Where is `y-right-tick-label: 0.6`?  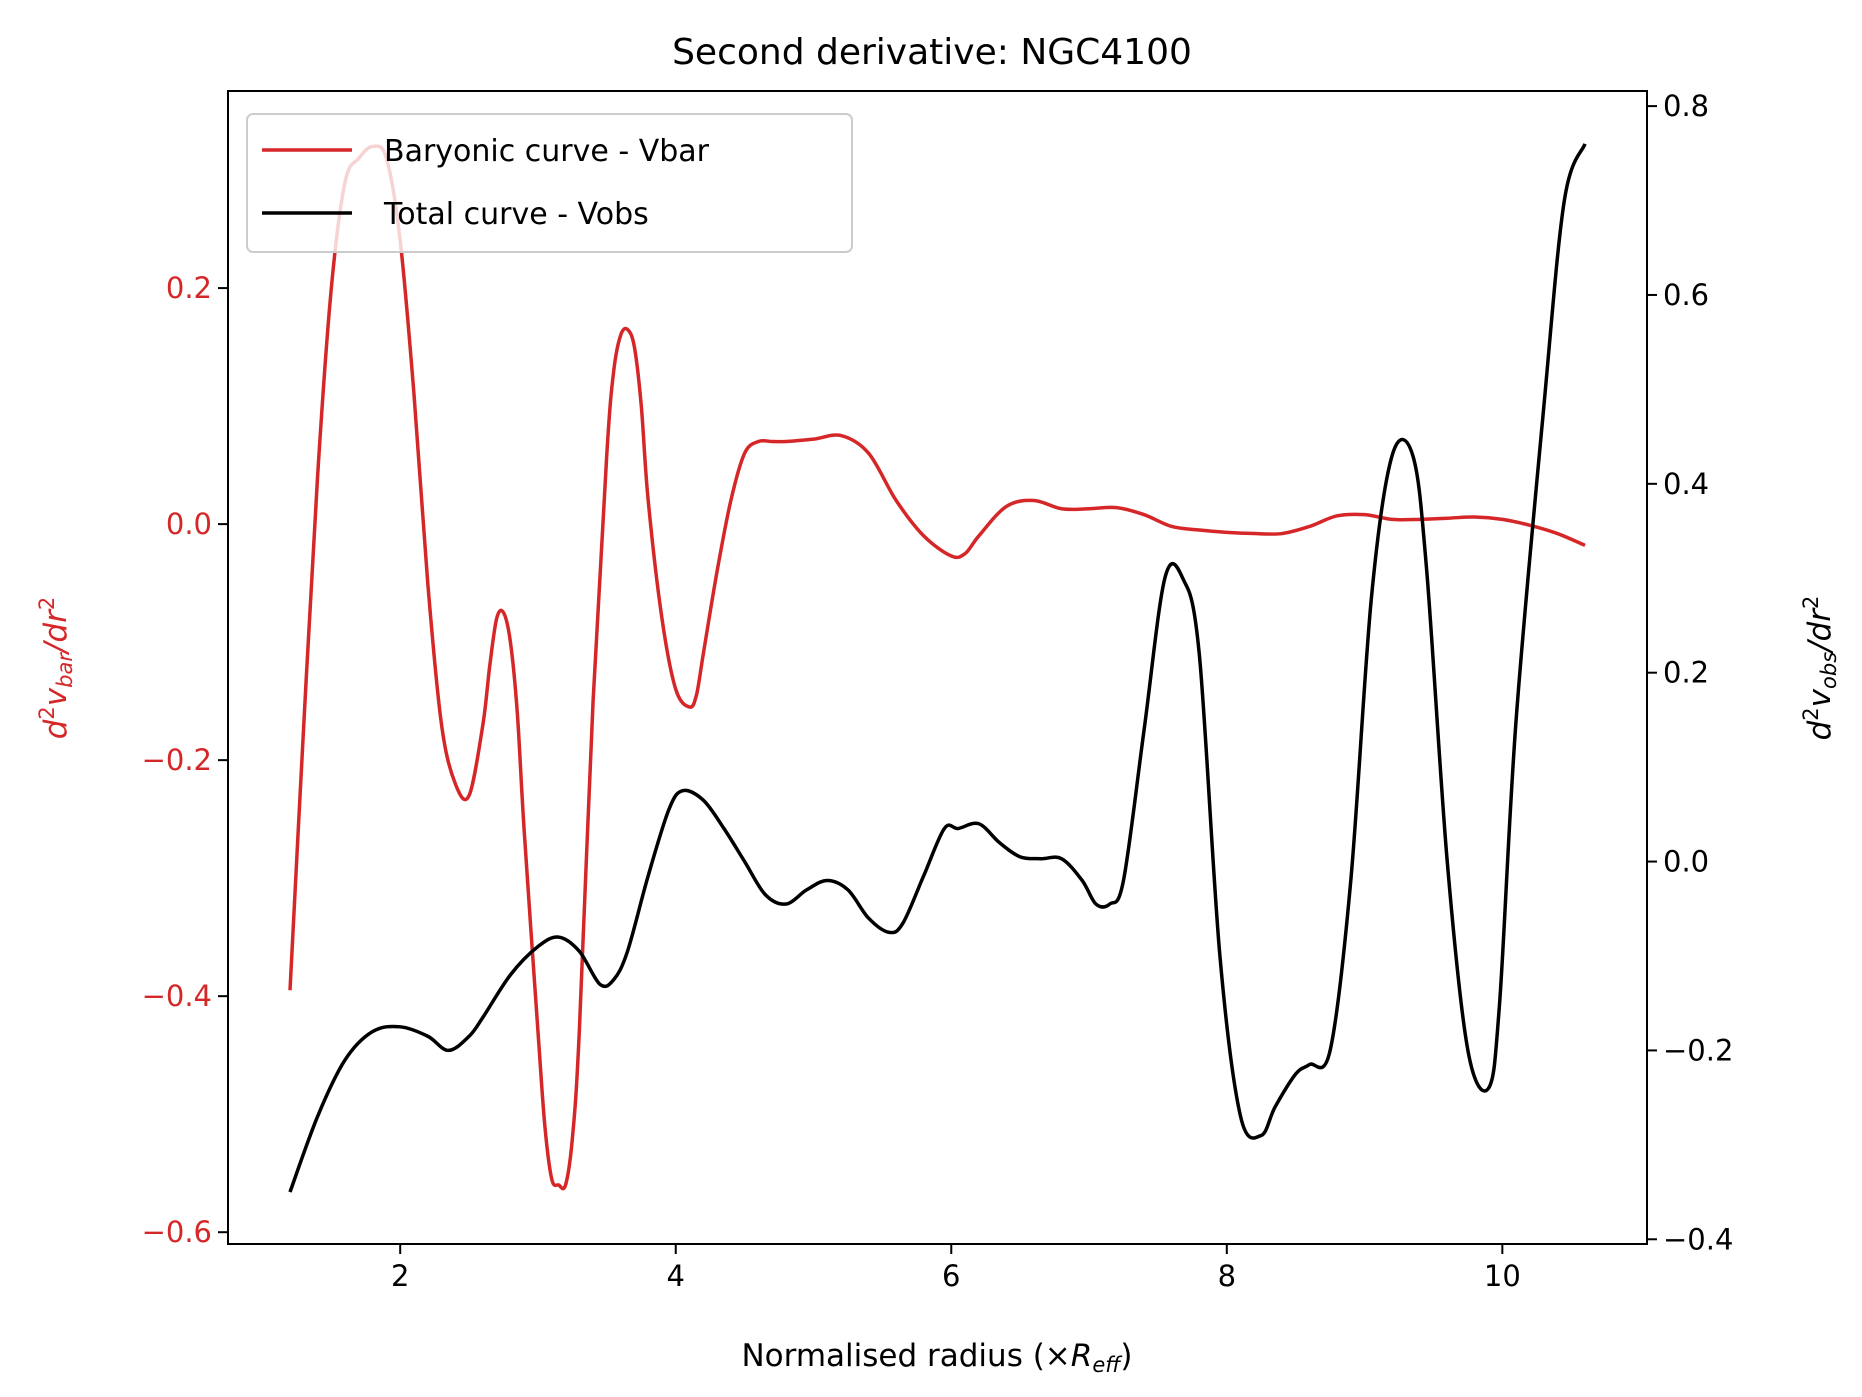 y-right-tick-label: 0.6 is located at coordinates (1686, 295).